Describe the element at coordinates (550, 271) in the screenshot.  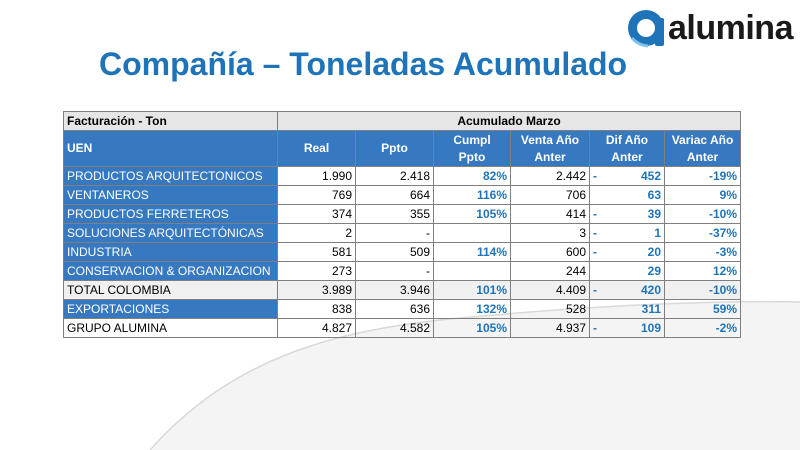
I see `venta-cell: 244` at that location.